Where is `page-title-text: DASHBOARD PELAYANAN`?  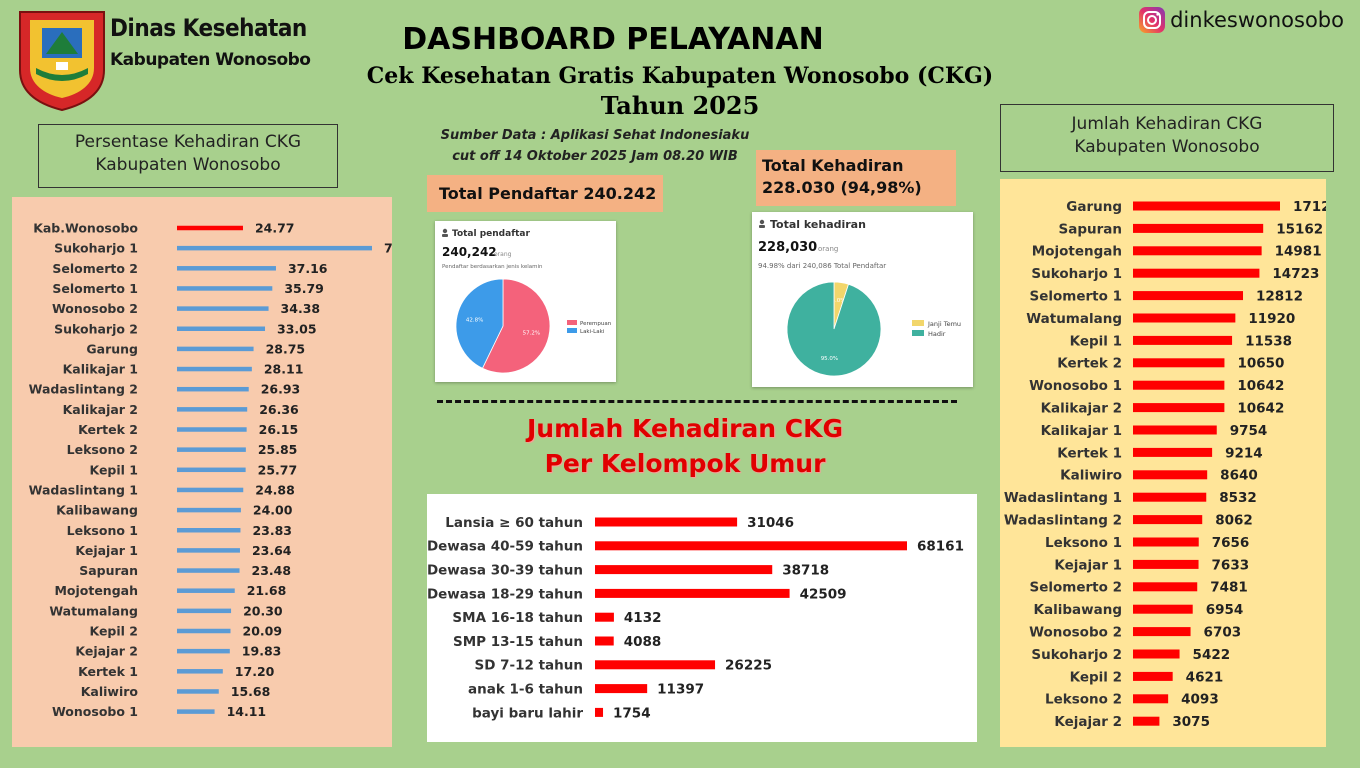
page-title-text: DASHBOARD PELAYANAN is located at coordinates (613, 39).